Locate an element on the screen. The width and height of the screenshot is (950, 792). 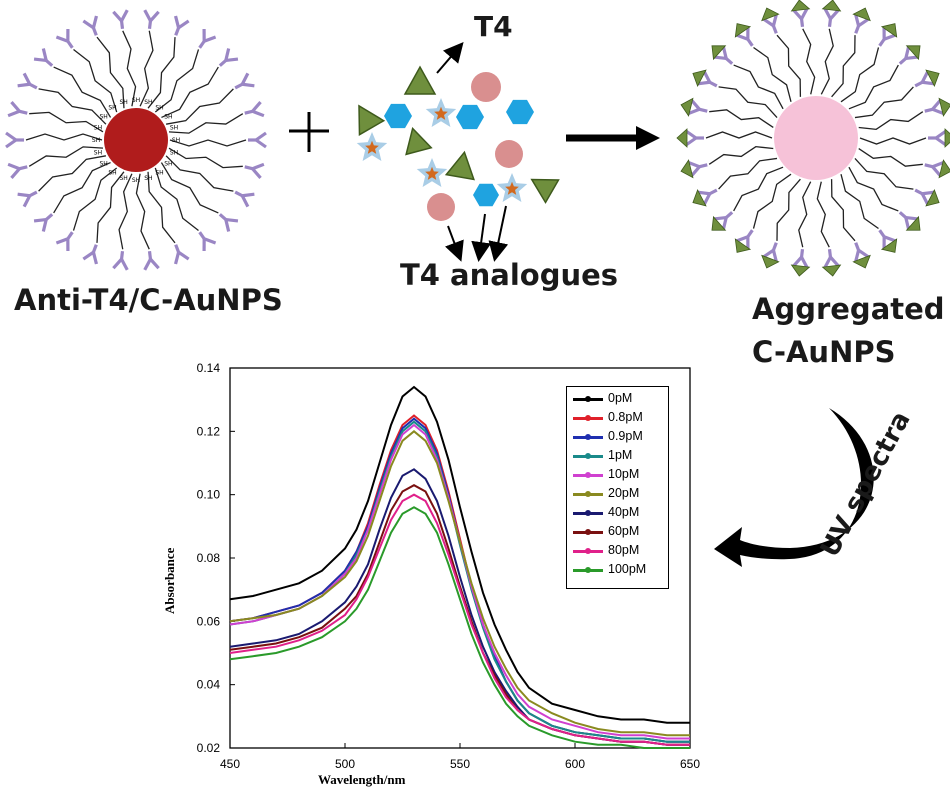
y-tick-label: 0.14 is located at coordinates (209, 368).